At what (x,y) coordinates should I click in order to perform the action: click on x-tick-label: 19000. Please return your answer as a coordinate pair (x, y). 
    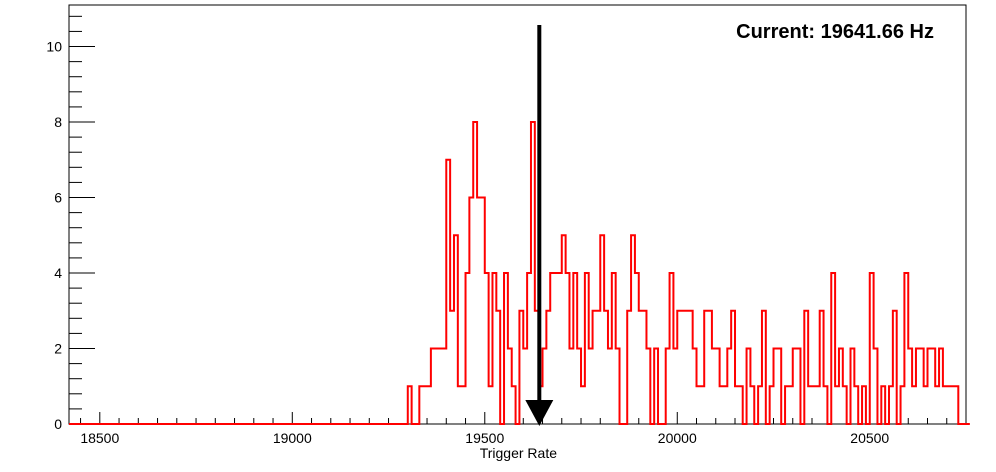
    Looking at the image, I should click on (292, 438).